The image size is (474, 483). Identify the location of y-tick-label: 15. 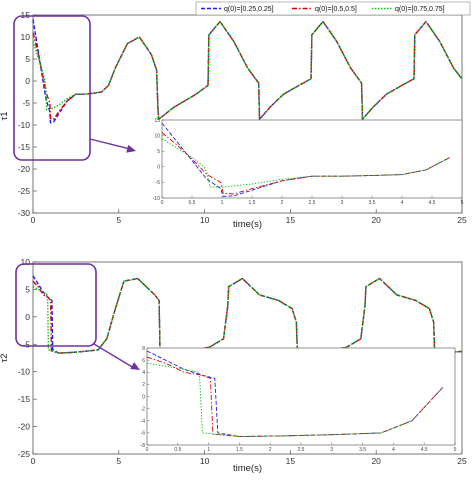
(26, 15).